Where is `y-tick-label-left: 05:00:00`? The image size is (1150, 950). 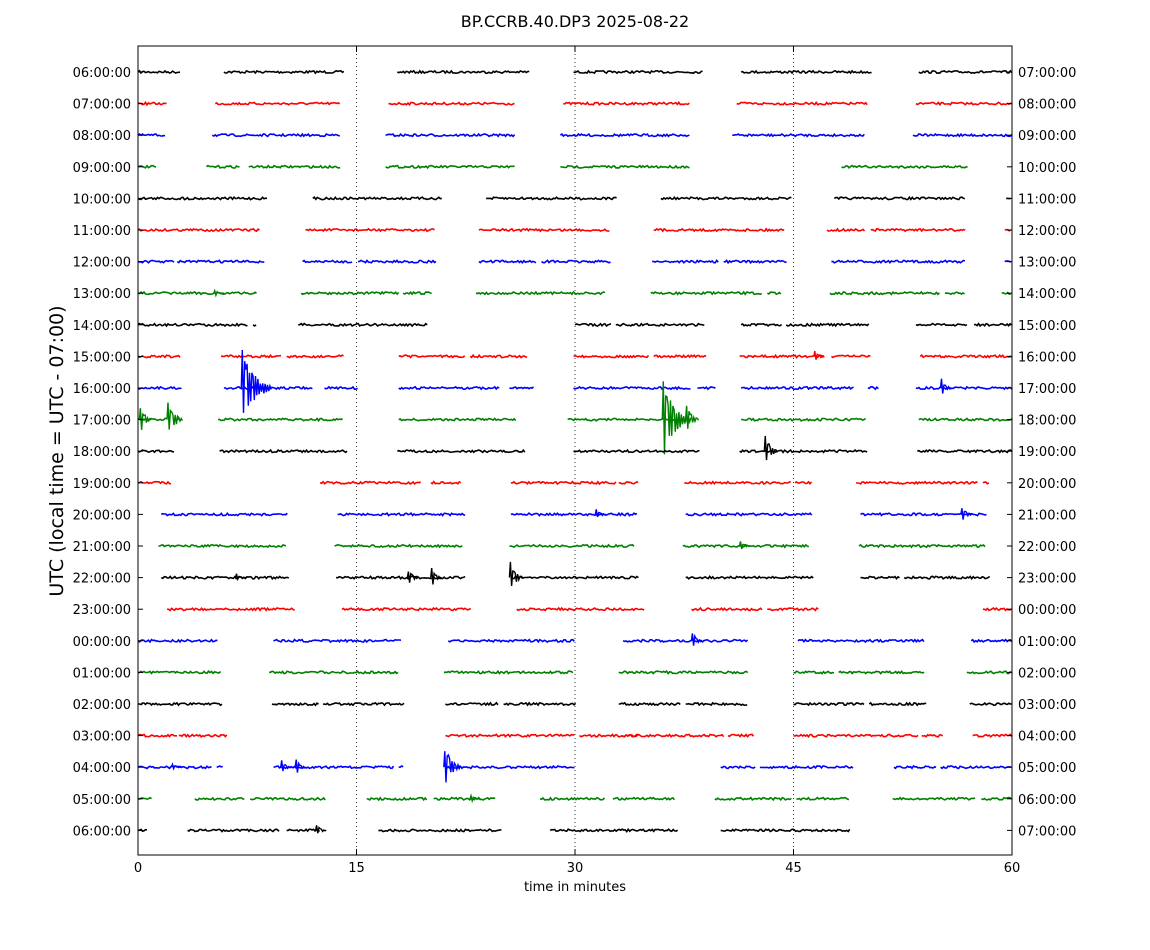 y-tick-label-left: 05:00:00 is located at coordinates (102, 800).